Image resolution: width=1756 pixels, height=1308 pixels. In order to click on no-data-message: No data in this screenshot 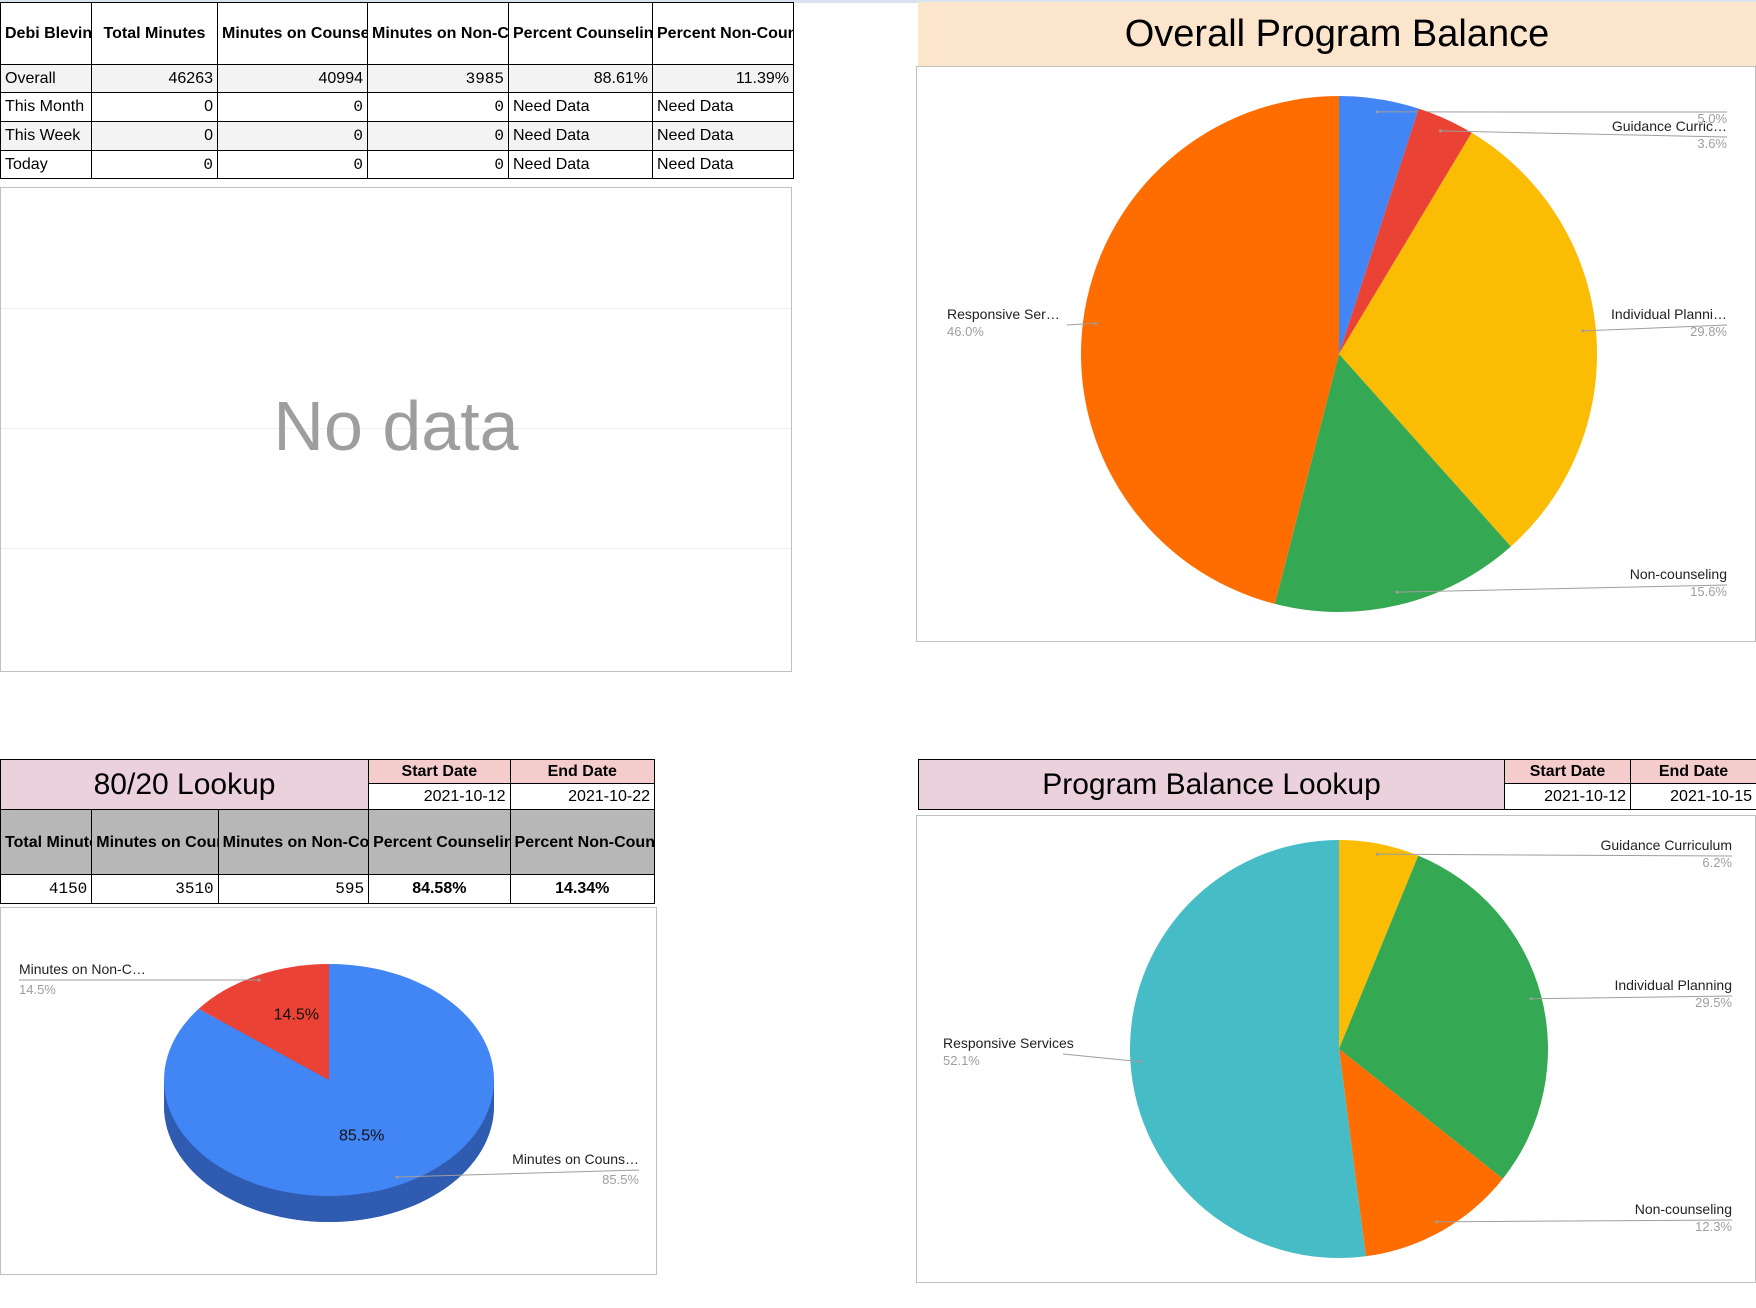, I will do `click(396, 426)`.